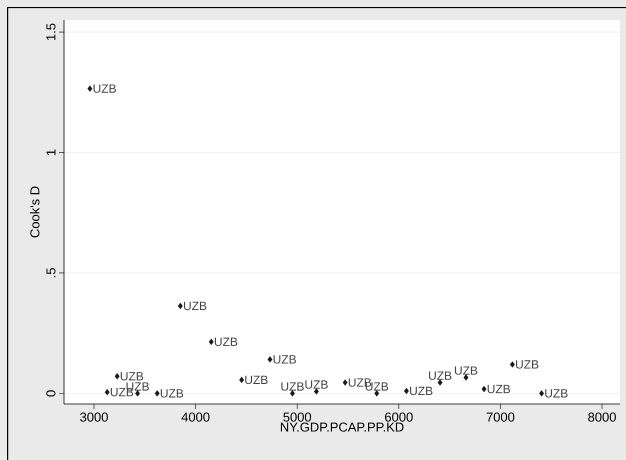  Describe the element at coordinates (51, 153) in the screenshot. I see `y-tick-label: 1` at that location.